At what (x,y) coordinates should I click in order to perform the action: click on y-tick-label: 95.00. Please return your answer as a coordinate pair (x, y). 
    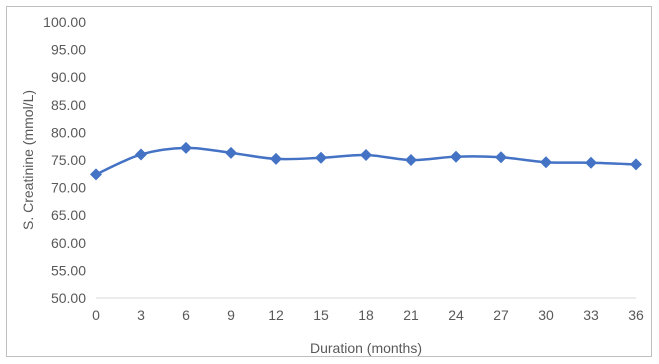
    Looking at the image, I should click on (68, 50).